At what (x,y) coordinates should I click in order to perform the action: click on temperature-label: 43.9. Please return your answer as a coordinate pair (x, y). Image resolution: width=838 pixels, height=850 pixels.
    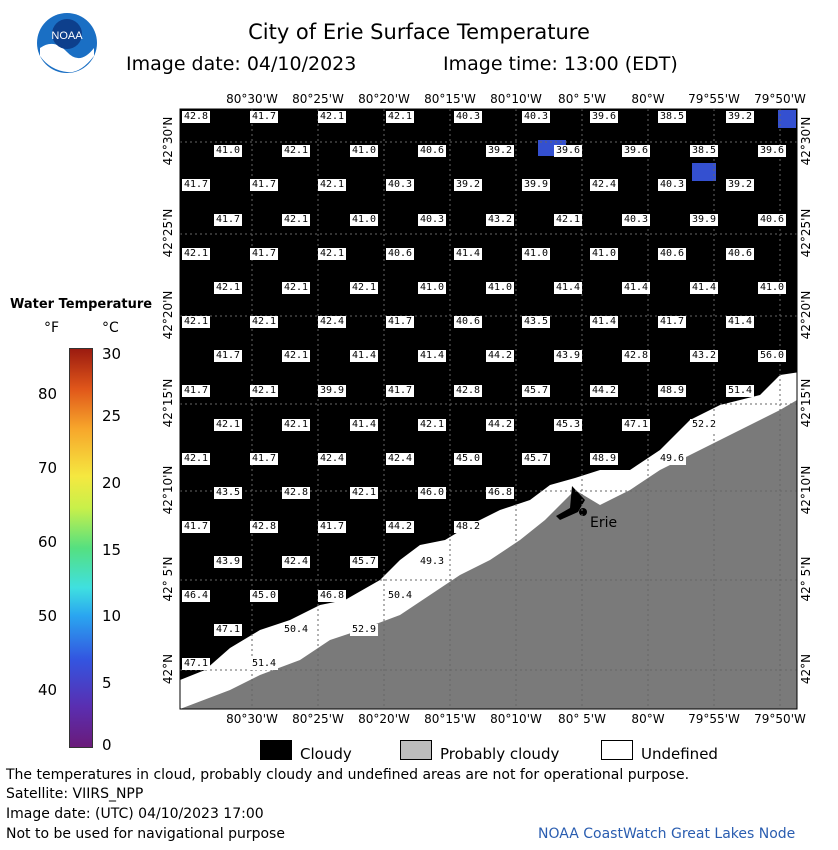
    Looking at the image, I should click on (568, 356).